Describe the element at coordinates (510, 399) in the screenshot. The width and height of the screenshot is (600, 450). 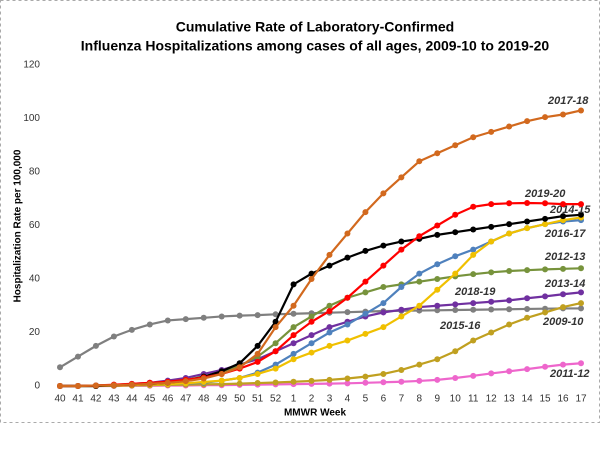
I see `x-tick-label: 13` at that location.